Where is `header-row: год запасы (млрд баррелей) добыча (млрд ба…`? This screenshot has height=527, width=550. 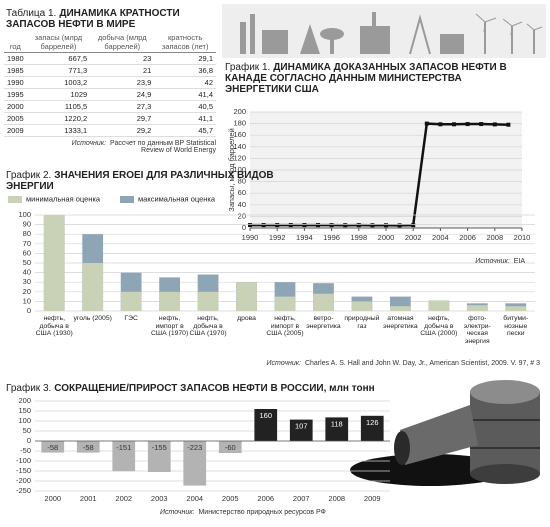
header-row: год запасы (млрд баррелей) добыча (млрд ба… is located at coordinates (110, 42).